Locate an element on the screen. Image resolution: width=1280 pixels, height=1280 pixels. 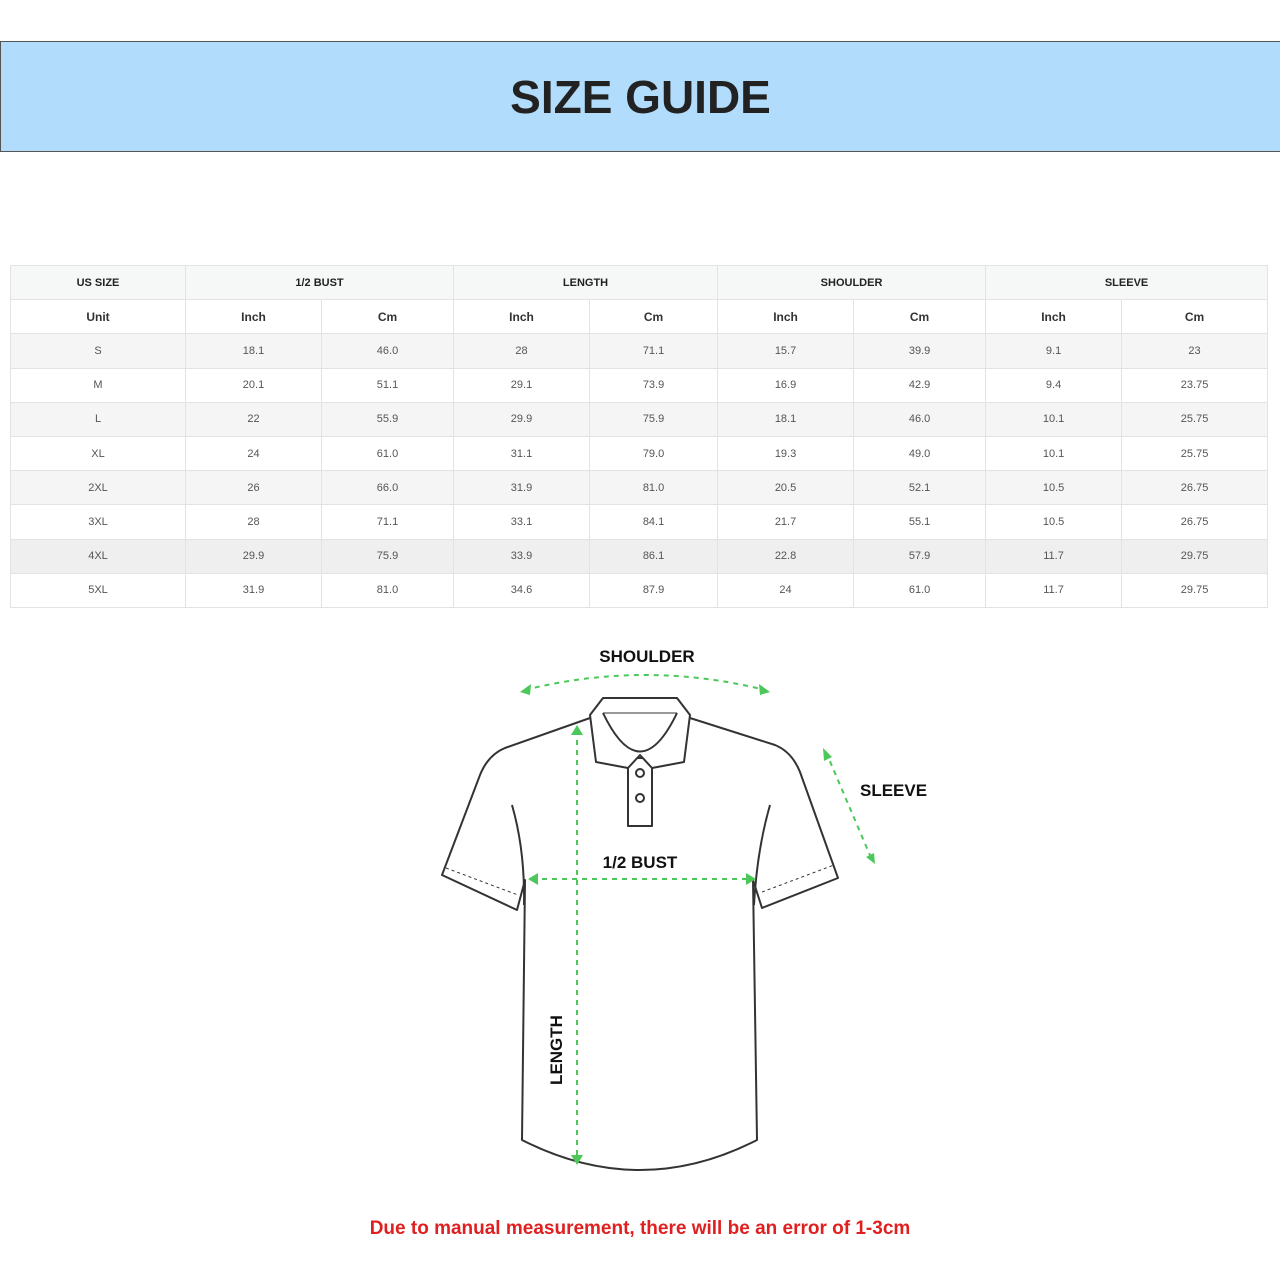
table-cell: 22 is located at coordinates (253, 419).